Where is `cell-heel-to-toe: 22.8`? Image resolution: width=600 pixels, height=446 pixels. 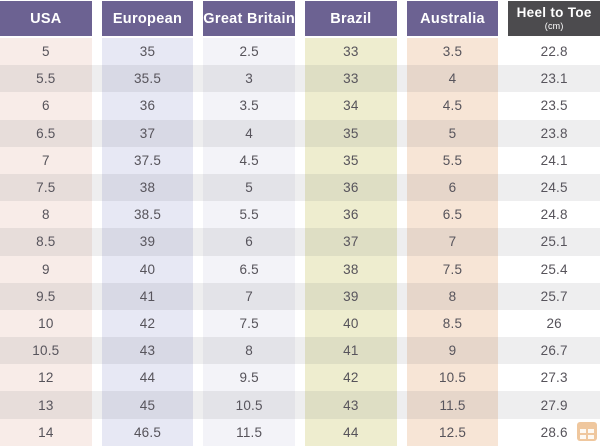 cell-heel-to-toe: 22.8 is located at coordinates (554, 52).